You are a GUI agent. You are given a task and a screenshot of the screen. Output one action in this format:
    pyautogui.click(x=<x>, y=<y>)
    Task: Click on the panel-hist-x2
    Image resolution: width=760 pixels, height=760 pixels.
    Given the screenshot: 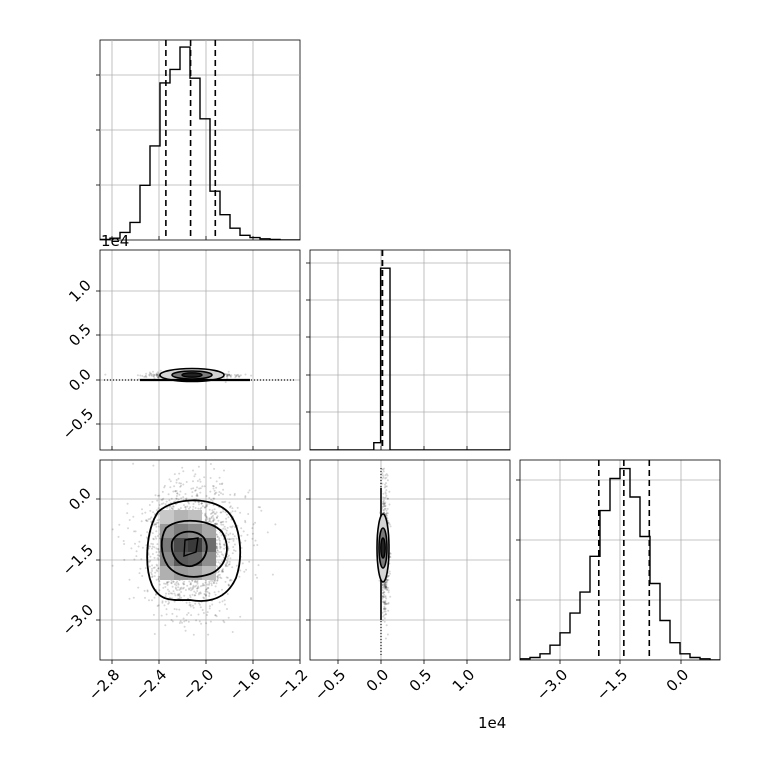 What is the action you would take?
    pyautogui.click(x=618, y=561)
    